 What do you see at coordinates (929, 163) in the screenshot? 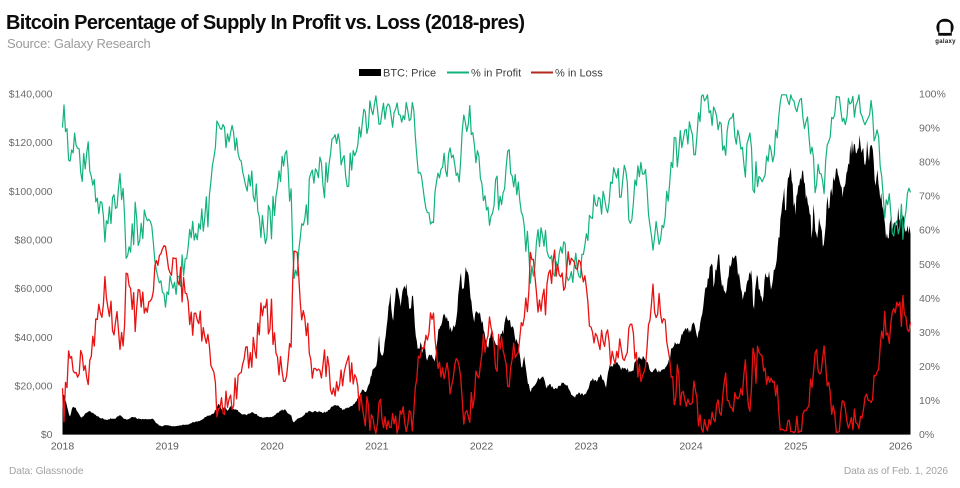
I see `svg-text: 80%` at bounding box center [929, 163].